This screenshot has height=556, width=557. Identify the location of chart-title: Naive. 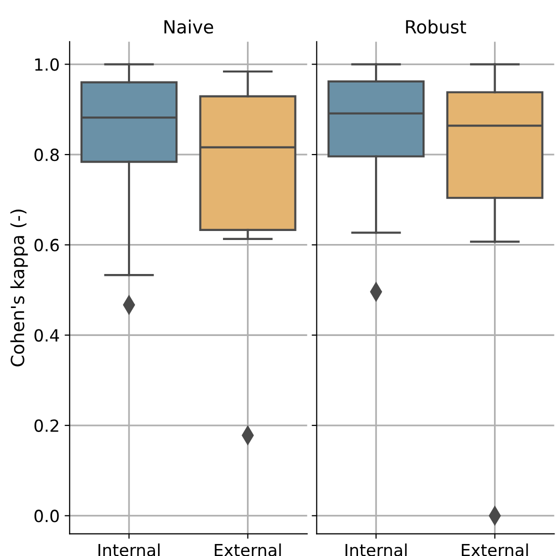
(189, 27).